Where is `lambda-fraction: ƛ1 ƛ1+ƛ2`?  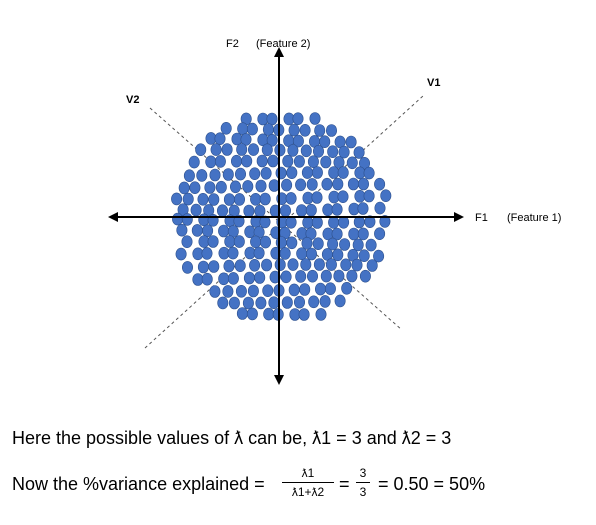
lambda-fraction: ƛ1 ƛ1+ƛ2 is located at coordinates (308, 482).